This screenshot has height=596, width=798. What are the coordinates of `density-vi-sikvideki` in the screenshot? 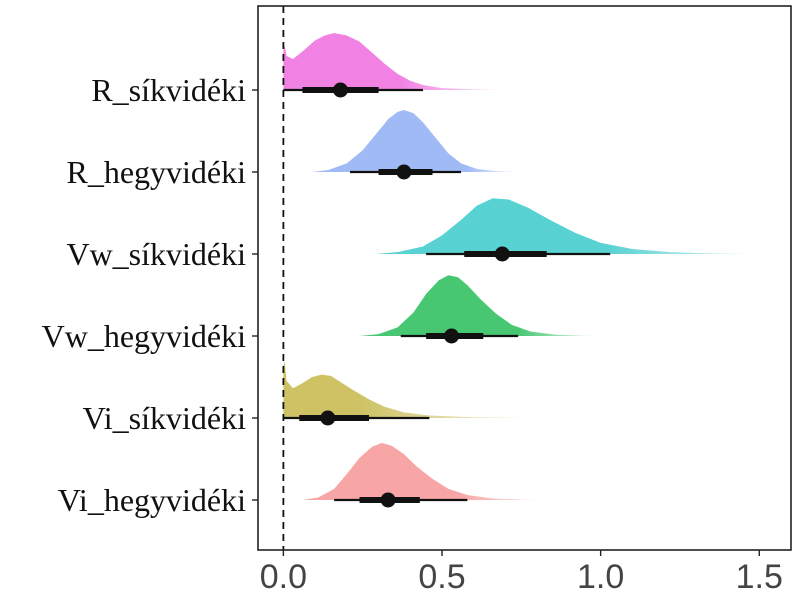 It's located at (410, 389).